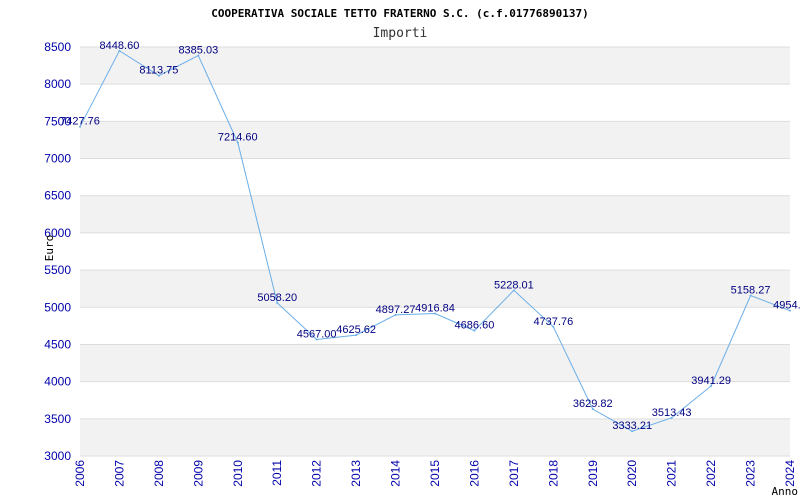 The height and width of the screenshot is (500, 800). What do you see at coordinates (474, 473) in the screenshot?
I see `x-tick-label: 2016` at bounding box center [474, 473].